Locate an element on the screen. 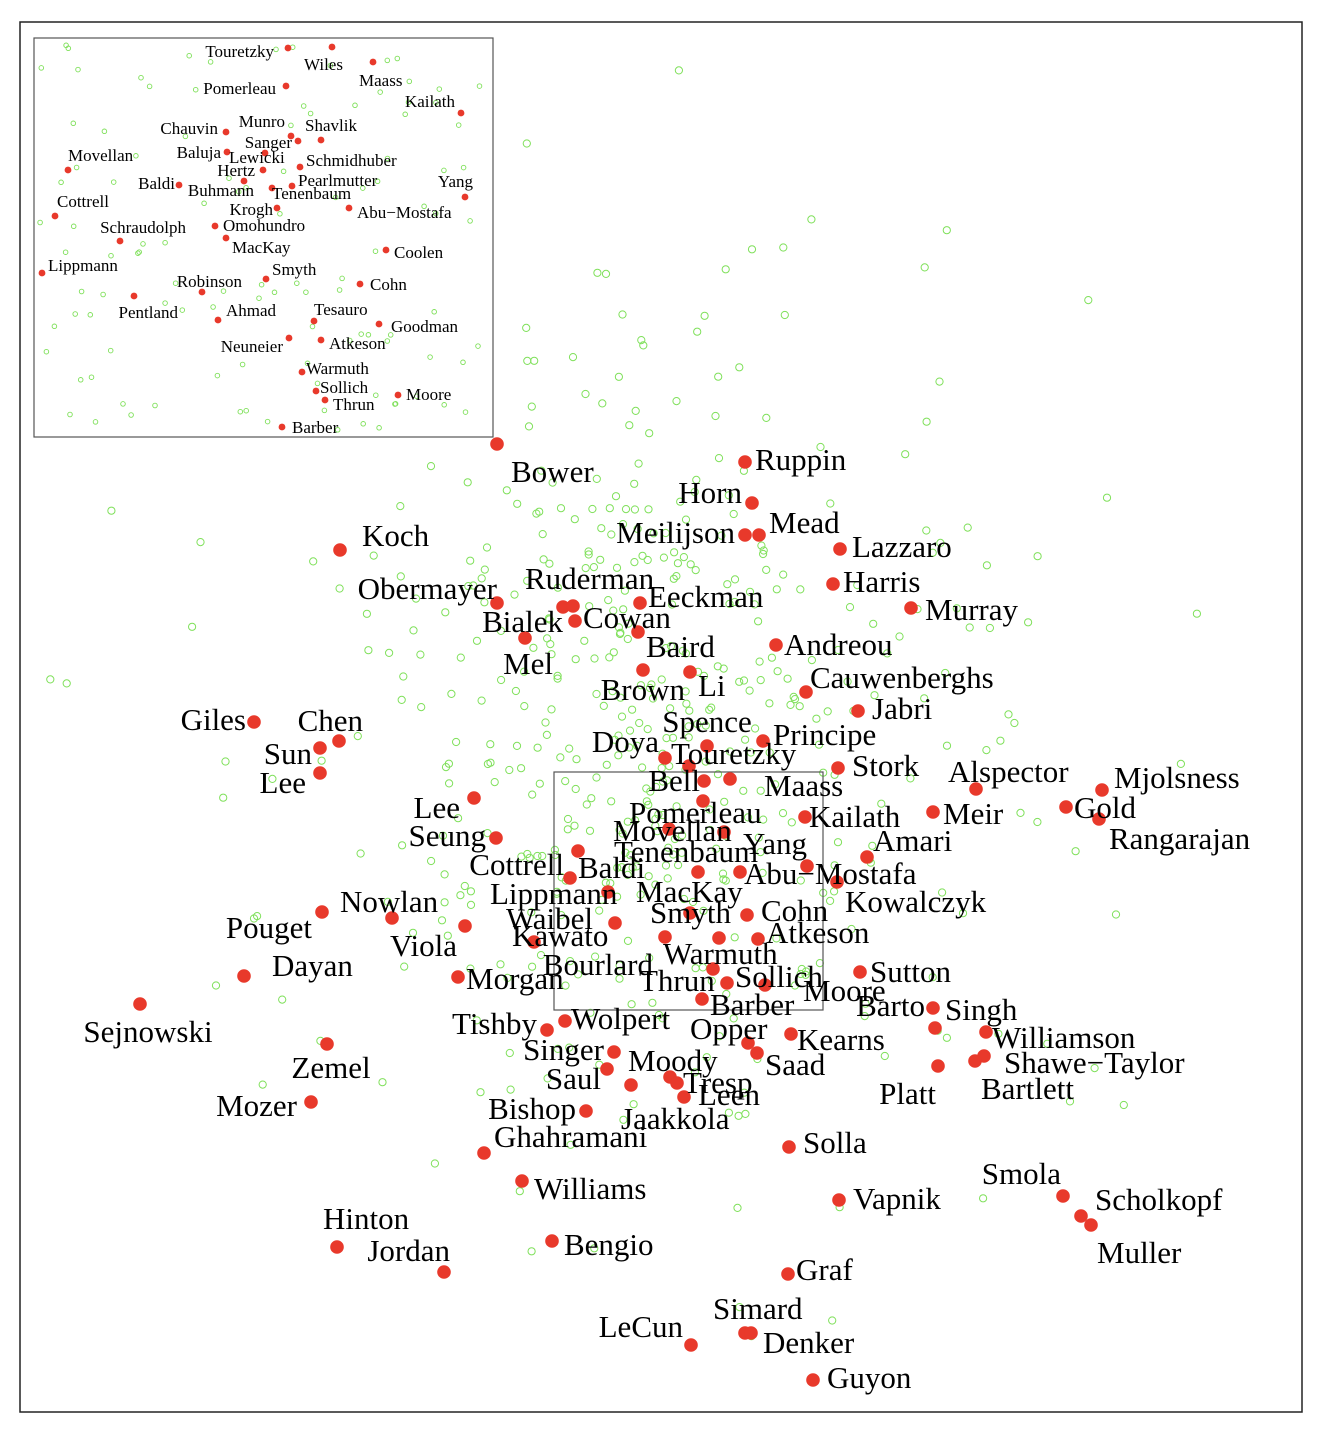 The width and height of the screenshot is (1322, 1432). inset-label-goodman: Goodman is located at coordinates (425, 326).